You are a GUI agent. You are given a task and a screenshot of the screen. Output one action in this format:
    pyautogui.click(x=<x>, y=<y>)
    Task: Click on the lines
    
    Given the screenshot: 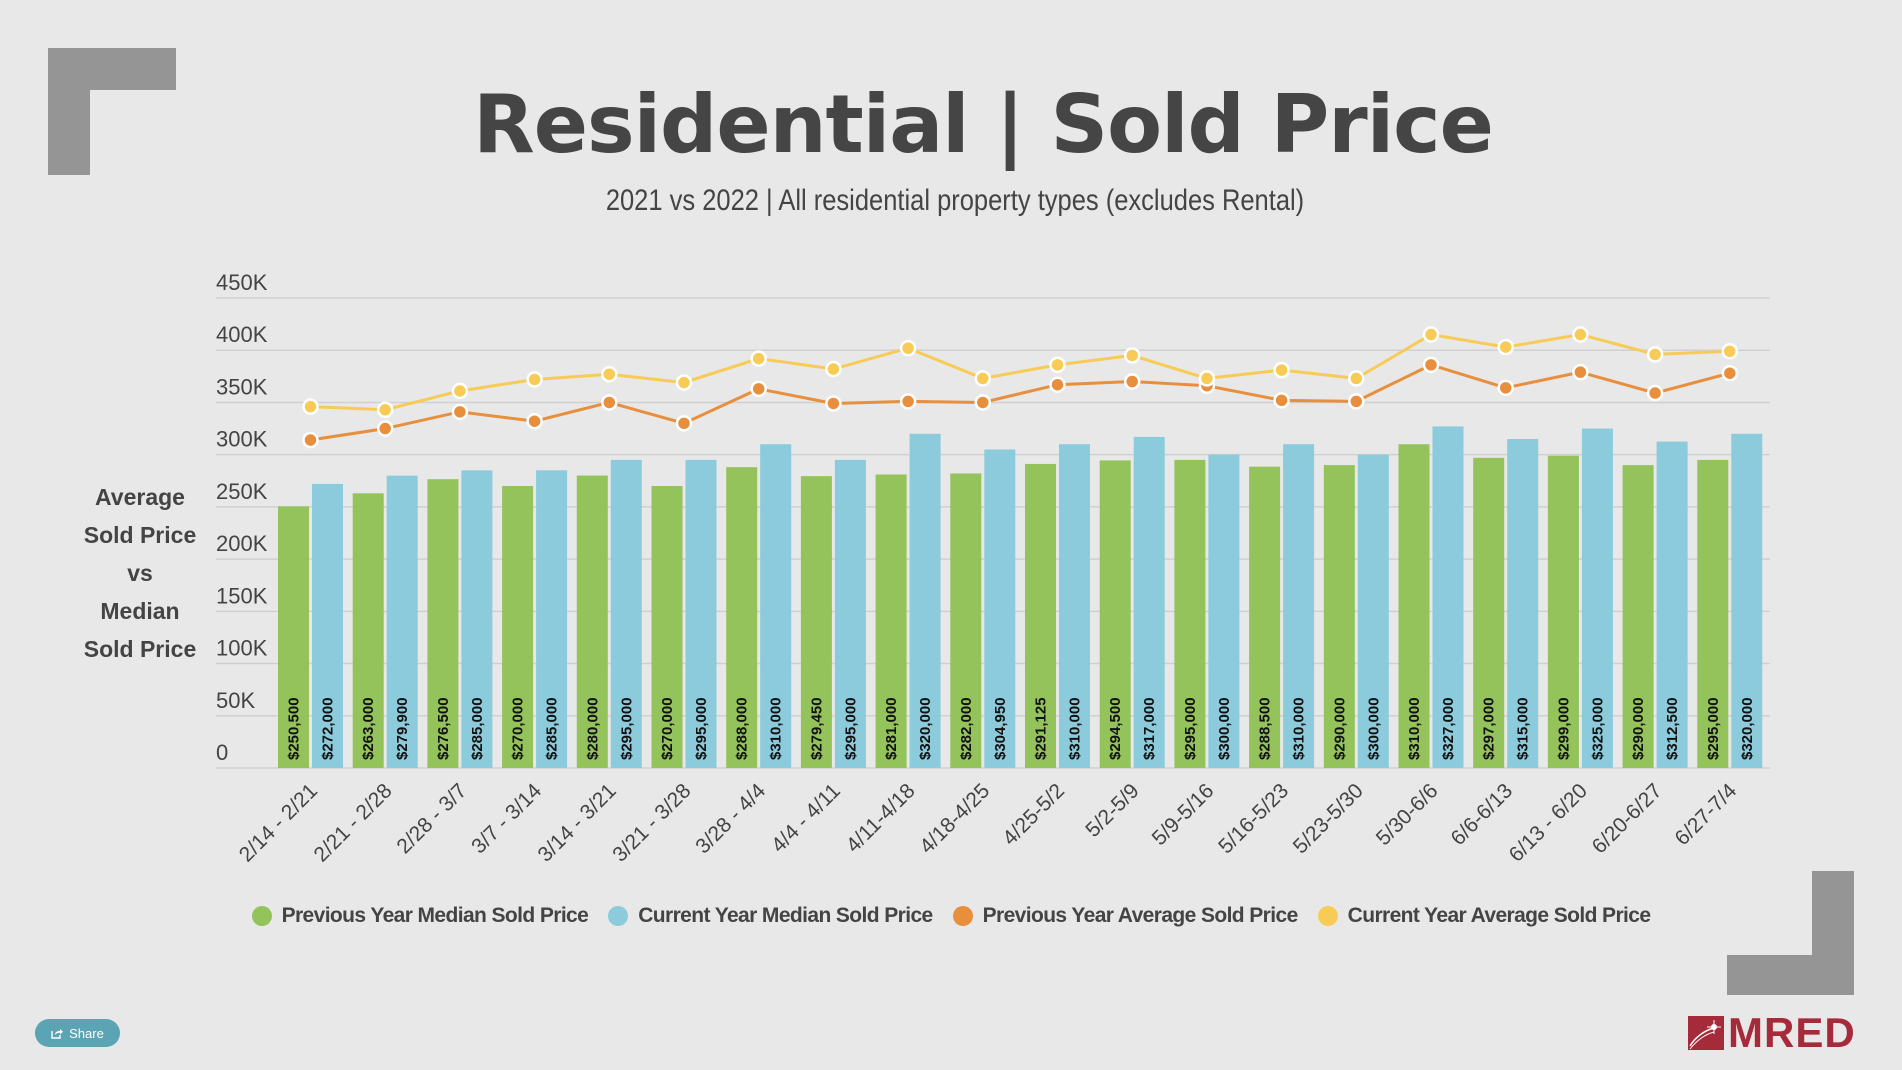 What is the action you would take?
    pyautogui.click(x=1020, y=387)
    